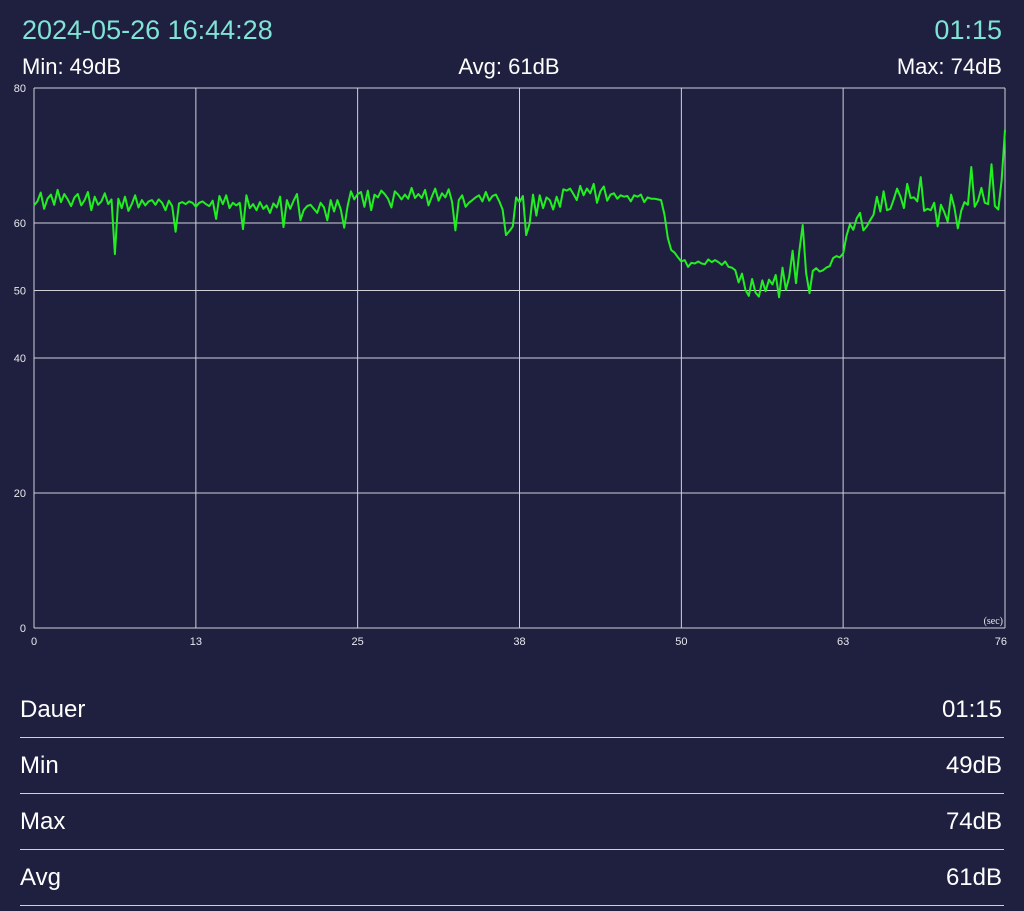  Describe the element at coordinates (519, 642) in the screenshot. I see `x-tick-label: 38` at that location.